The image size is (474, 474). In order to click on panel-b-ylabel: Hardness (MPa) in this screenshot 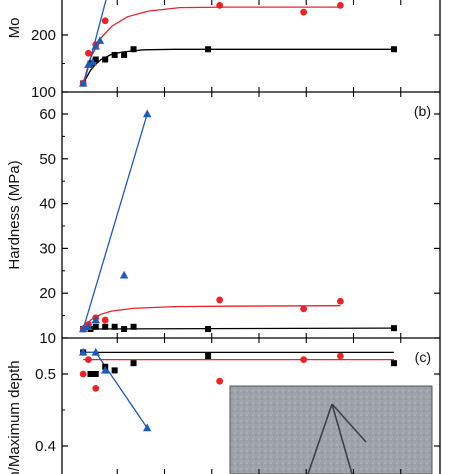, I will do `click(14, 214)`.